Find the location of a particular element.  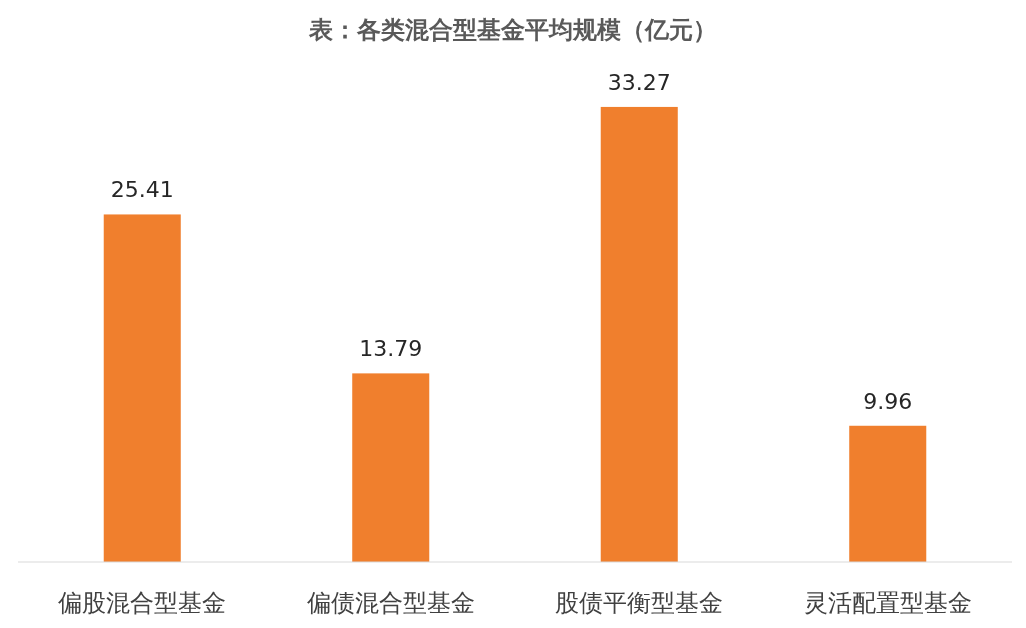

x-tick-label: 股债平衡型基金 is located at coordinates (639, 603).